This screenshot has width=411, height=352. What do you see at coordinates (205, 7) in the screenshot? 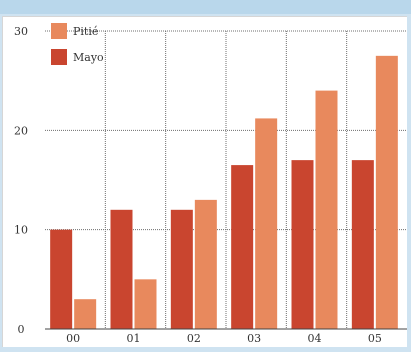
I see `window-top-strip` at bounding box center [205, 7].